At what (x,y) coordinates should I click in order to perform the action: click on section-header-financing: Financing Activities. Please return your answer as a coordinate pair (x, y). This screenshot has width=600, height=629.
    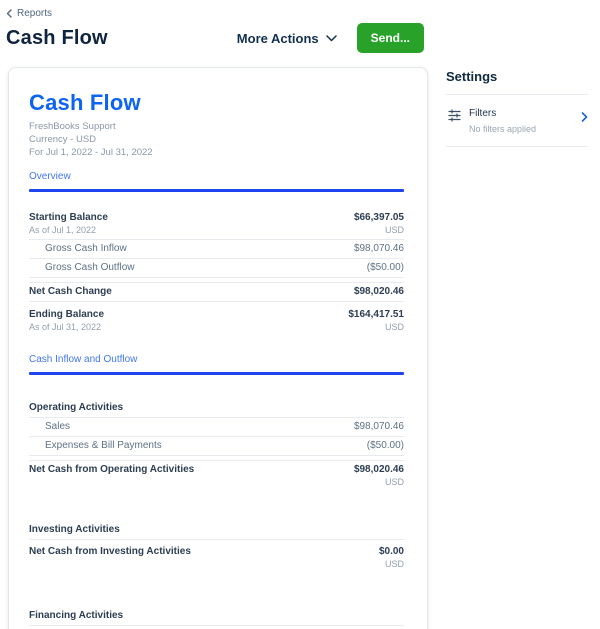
    Looking at the image, I should click on (216, 617).